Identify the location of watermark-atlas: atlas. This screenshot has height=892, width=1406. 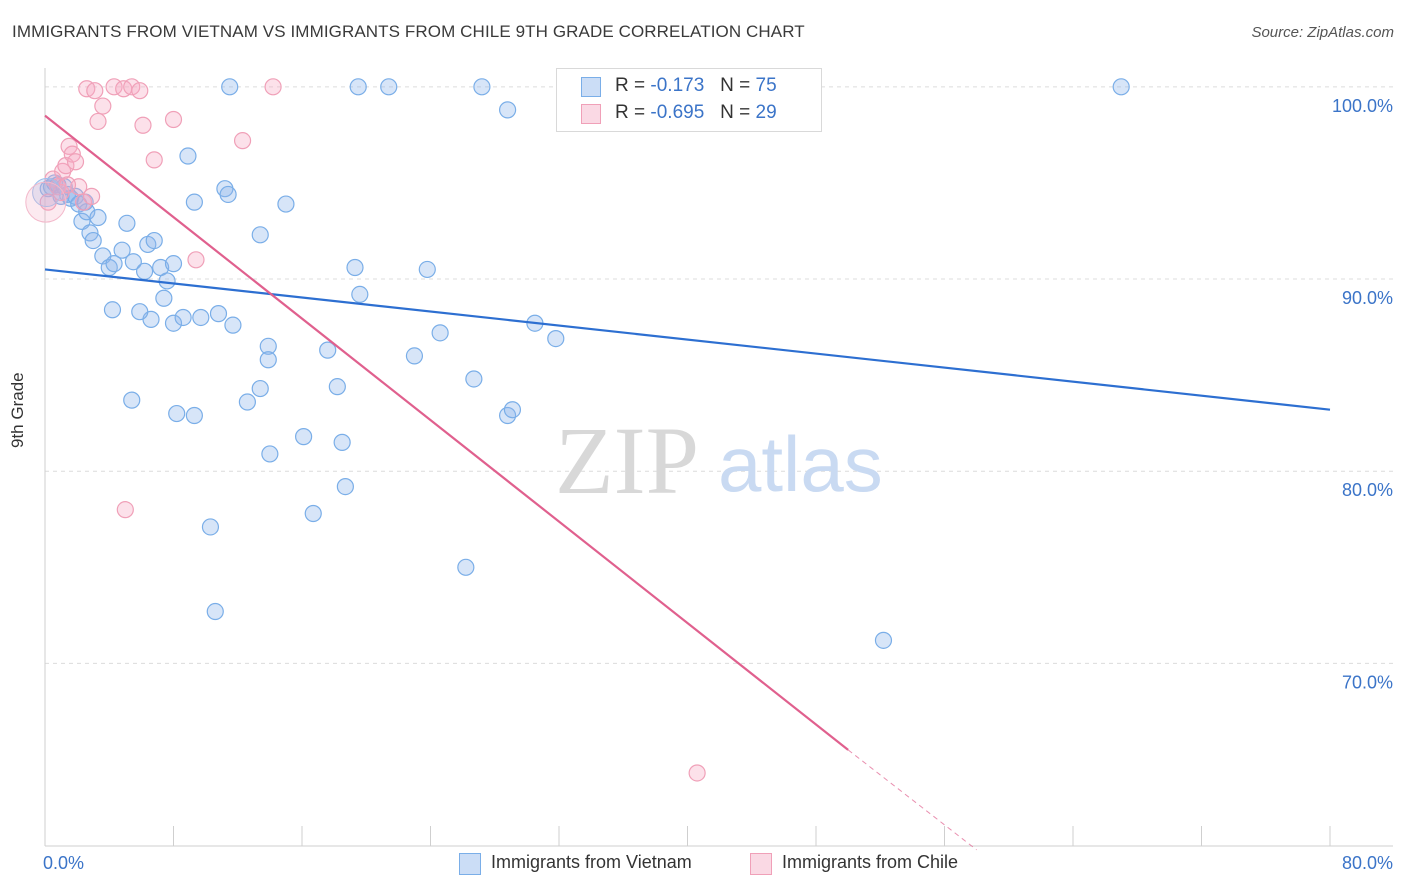
(800, 464).